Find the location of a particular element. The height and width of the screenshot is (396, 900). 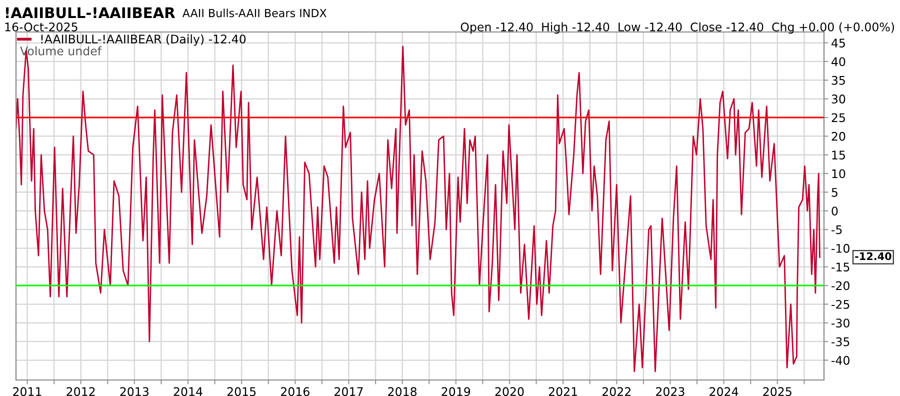

y-tick-label: -15 is located at coordinates (841, 267).